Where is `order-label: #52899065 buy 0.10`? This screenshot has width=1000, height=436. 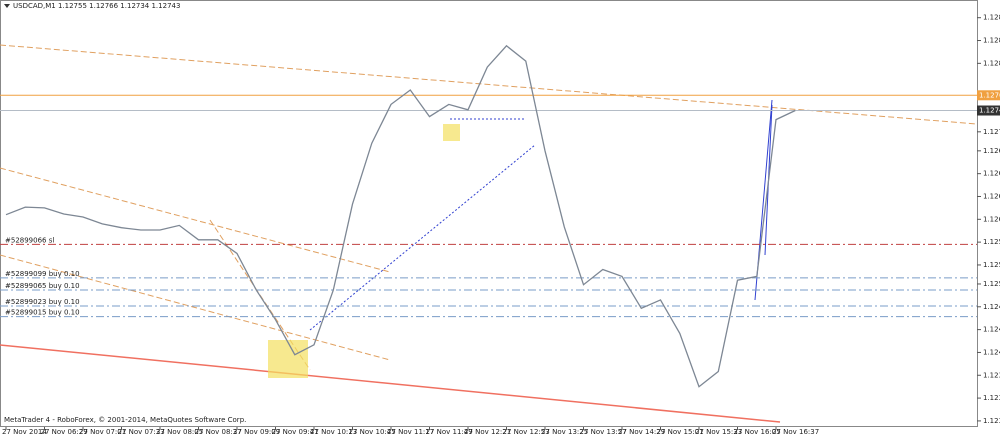 order-label: #52899065 buy 0.10 is located at coordinates (42, 286).